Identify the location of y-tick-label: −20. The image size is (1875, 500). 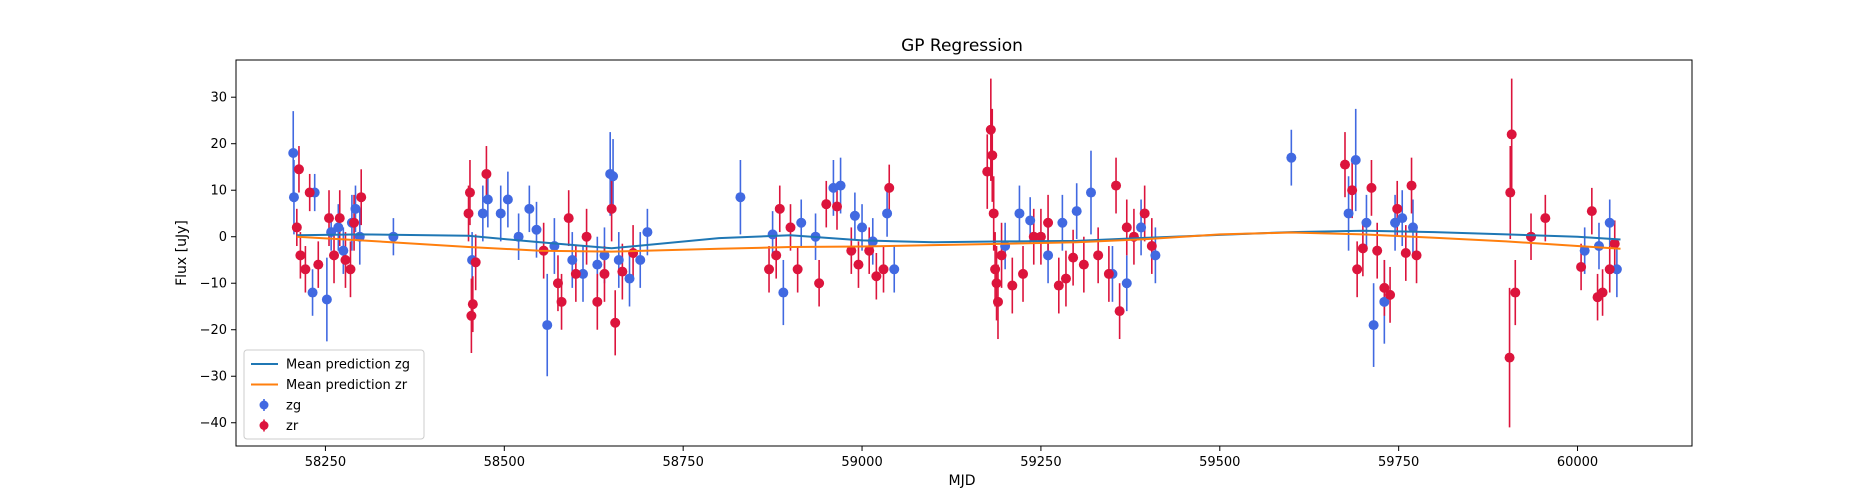
(213, 330).